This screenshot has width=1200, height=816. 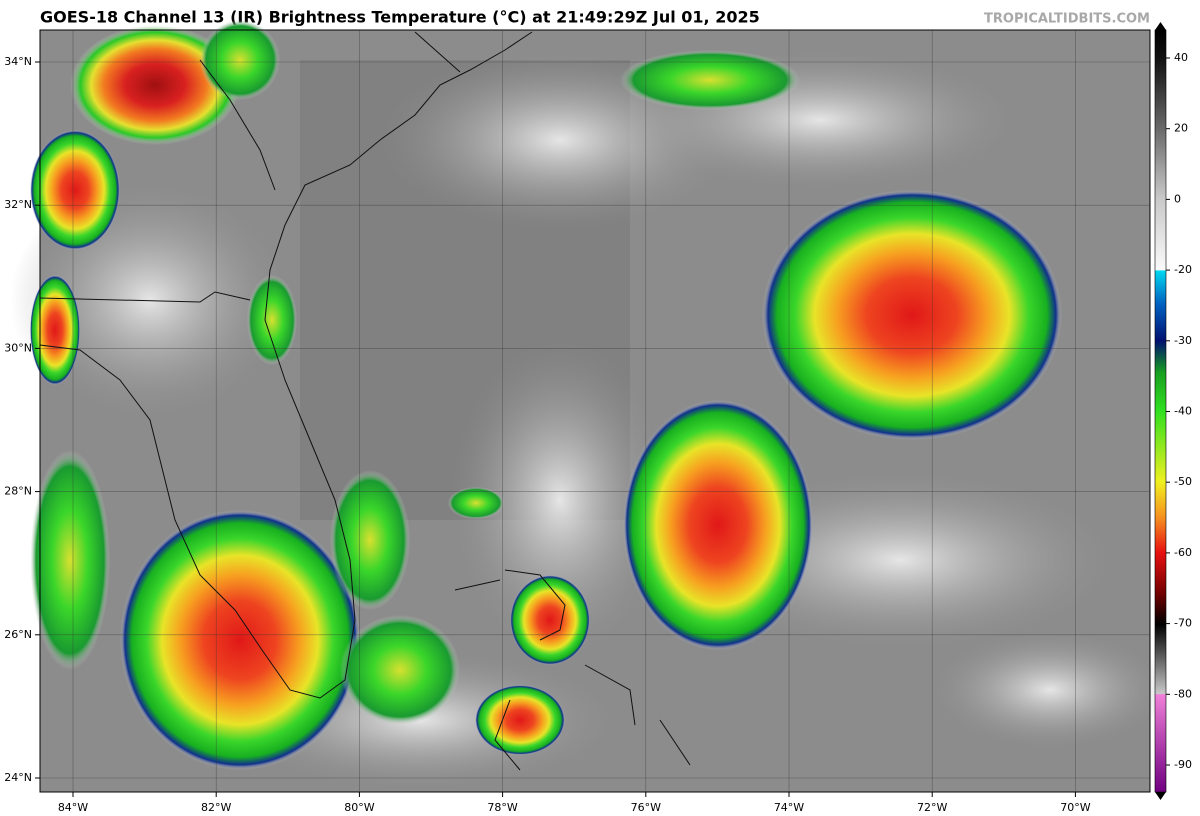 What do you see at coordinates (1183, 340) in the screenshot?
I see `colorbar-label: -30` at bounding box center [1183, 340].